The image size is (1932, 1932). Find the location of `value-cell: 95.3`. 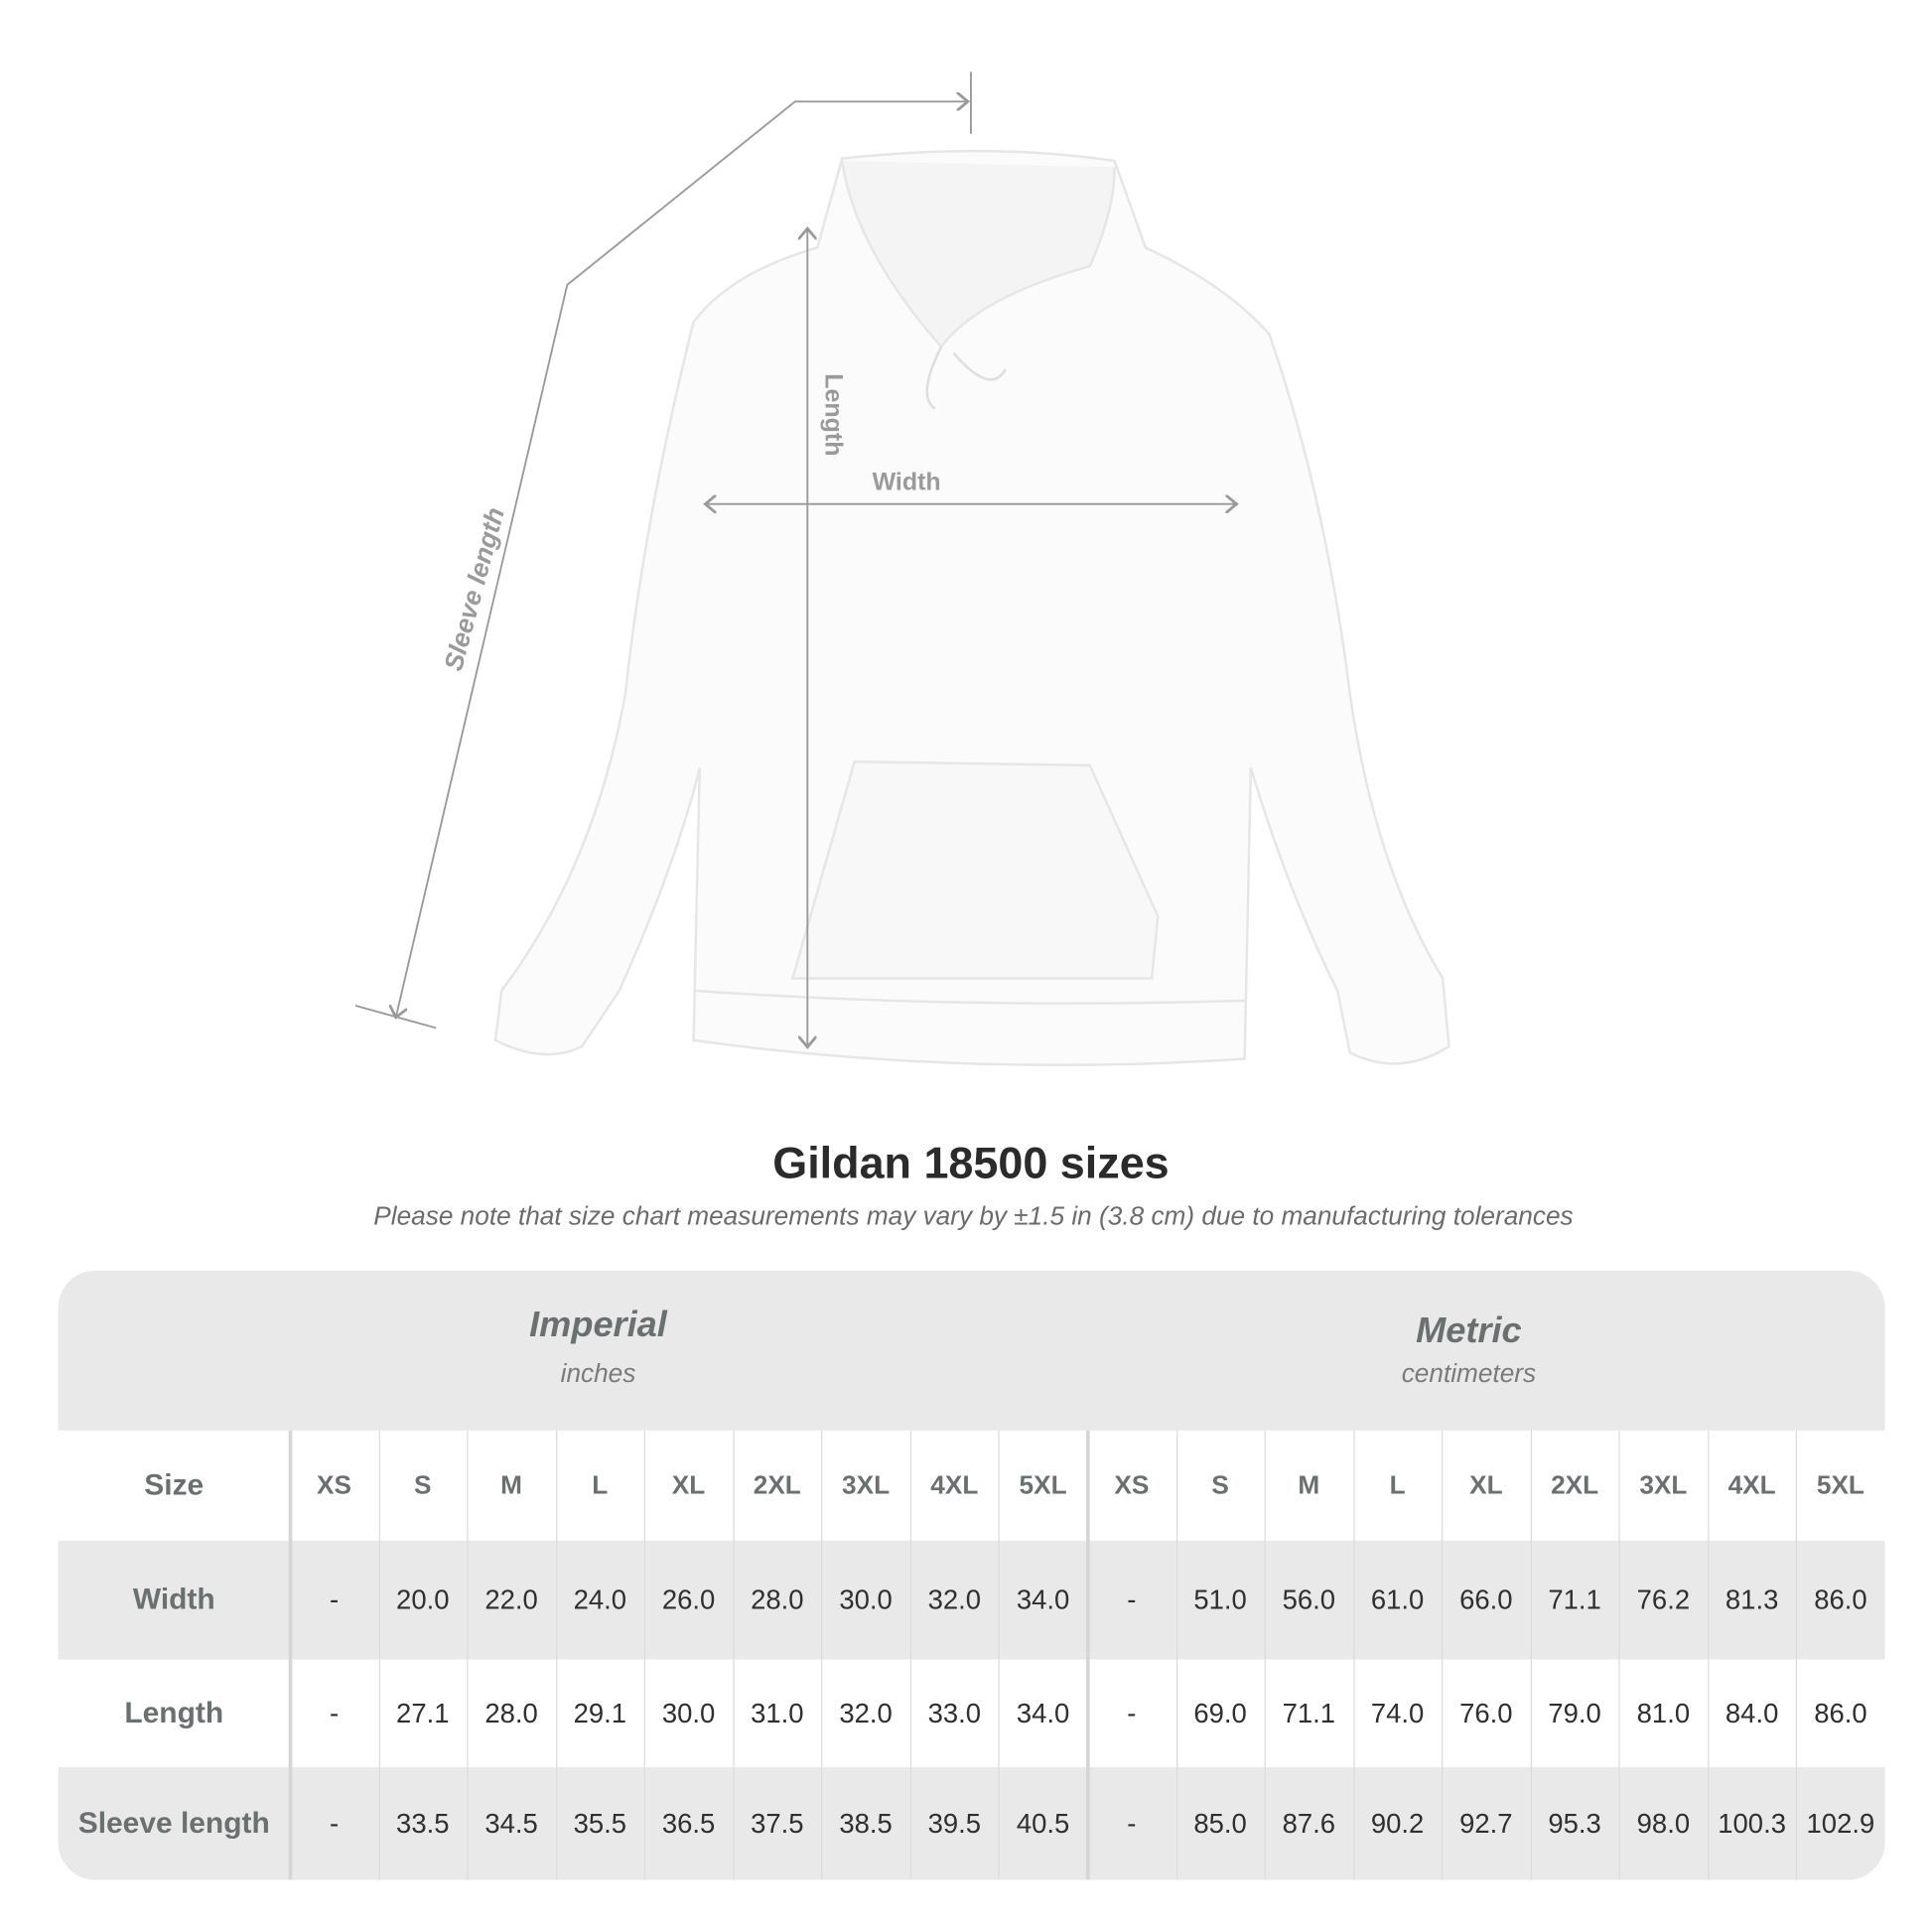

value-cell: 95.3 is located at coordinates (1575, 1823).